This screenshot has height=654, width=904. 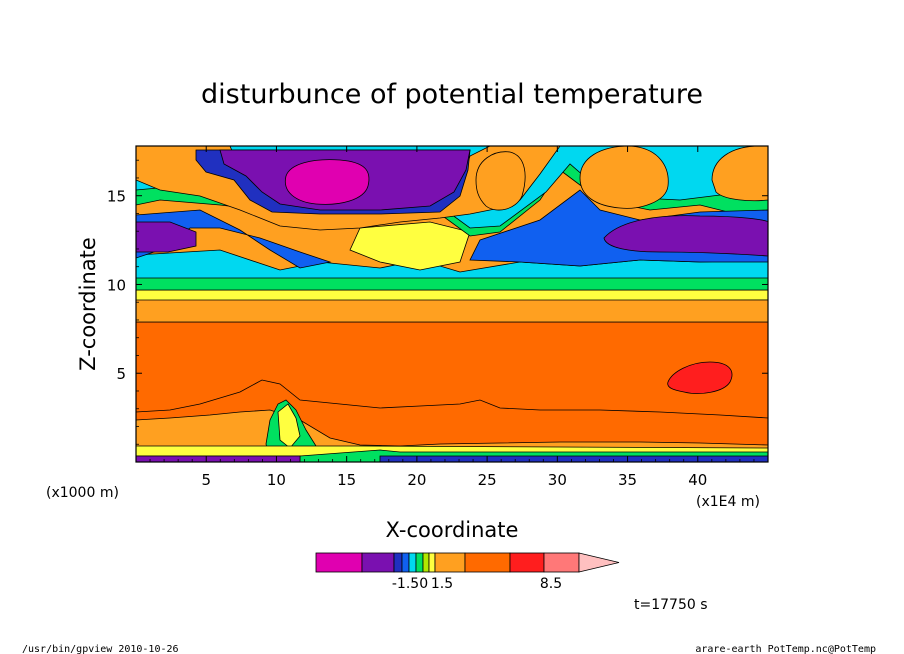 What do you see at coordinates (88, 304) in the screenshot?
I see `y-axis-label: Z-coordinate` at bounding box center [88, 304].